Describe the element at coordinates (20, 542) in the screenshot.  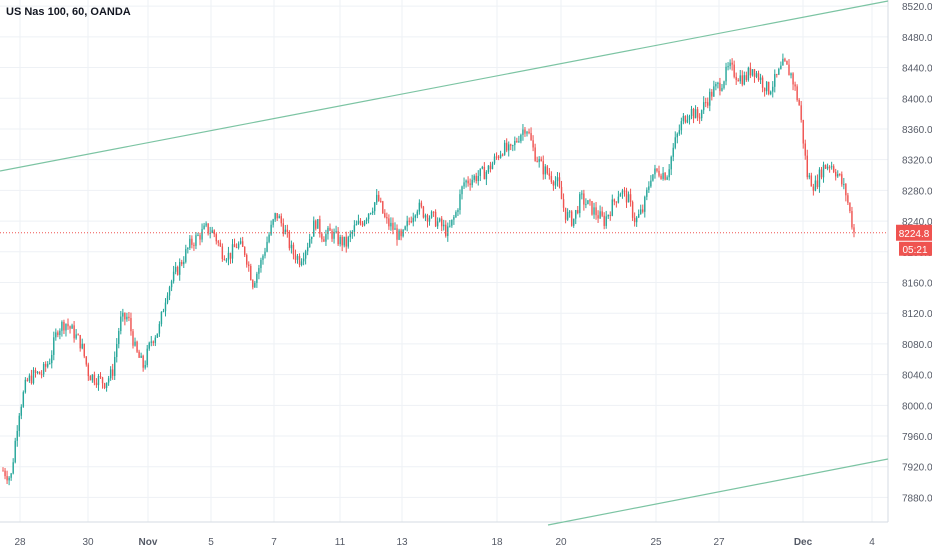
I see `x-tick-label: 28` at that location.